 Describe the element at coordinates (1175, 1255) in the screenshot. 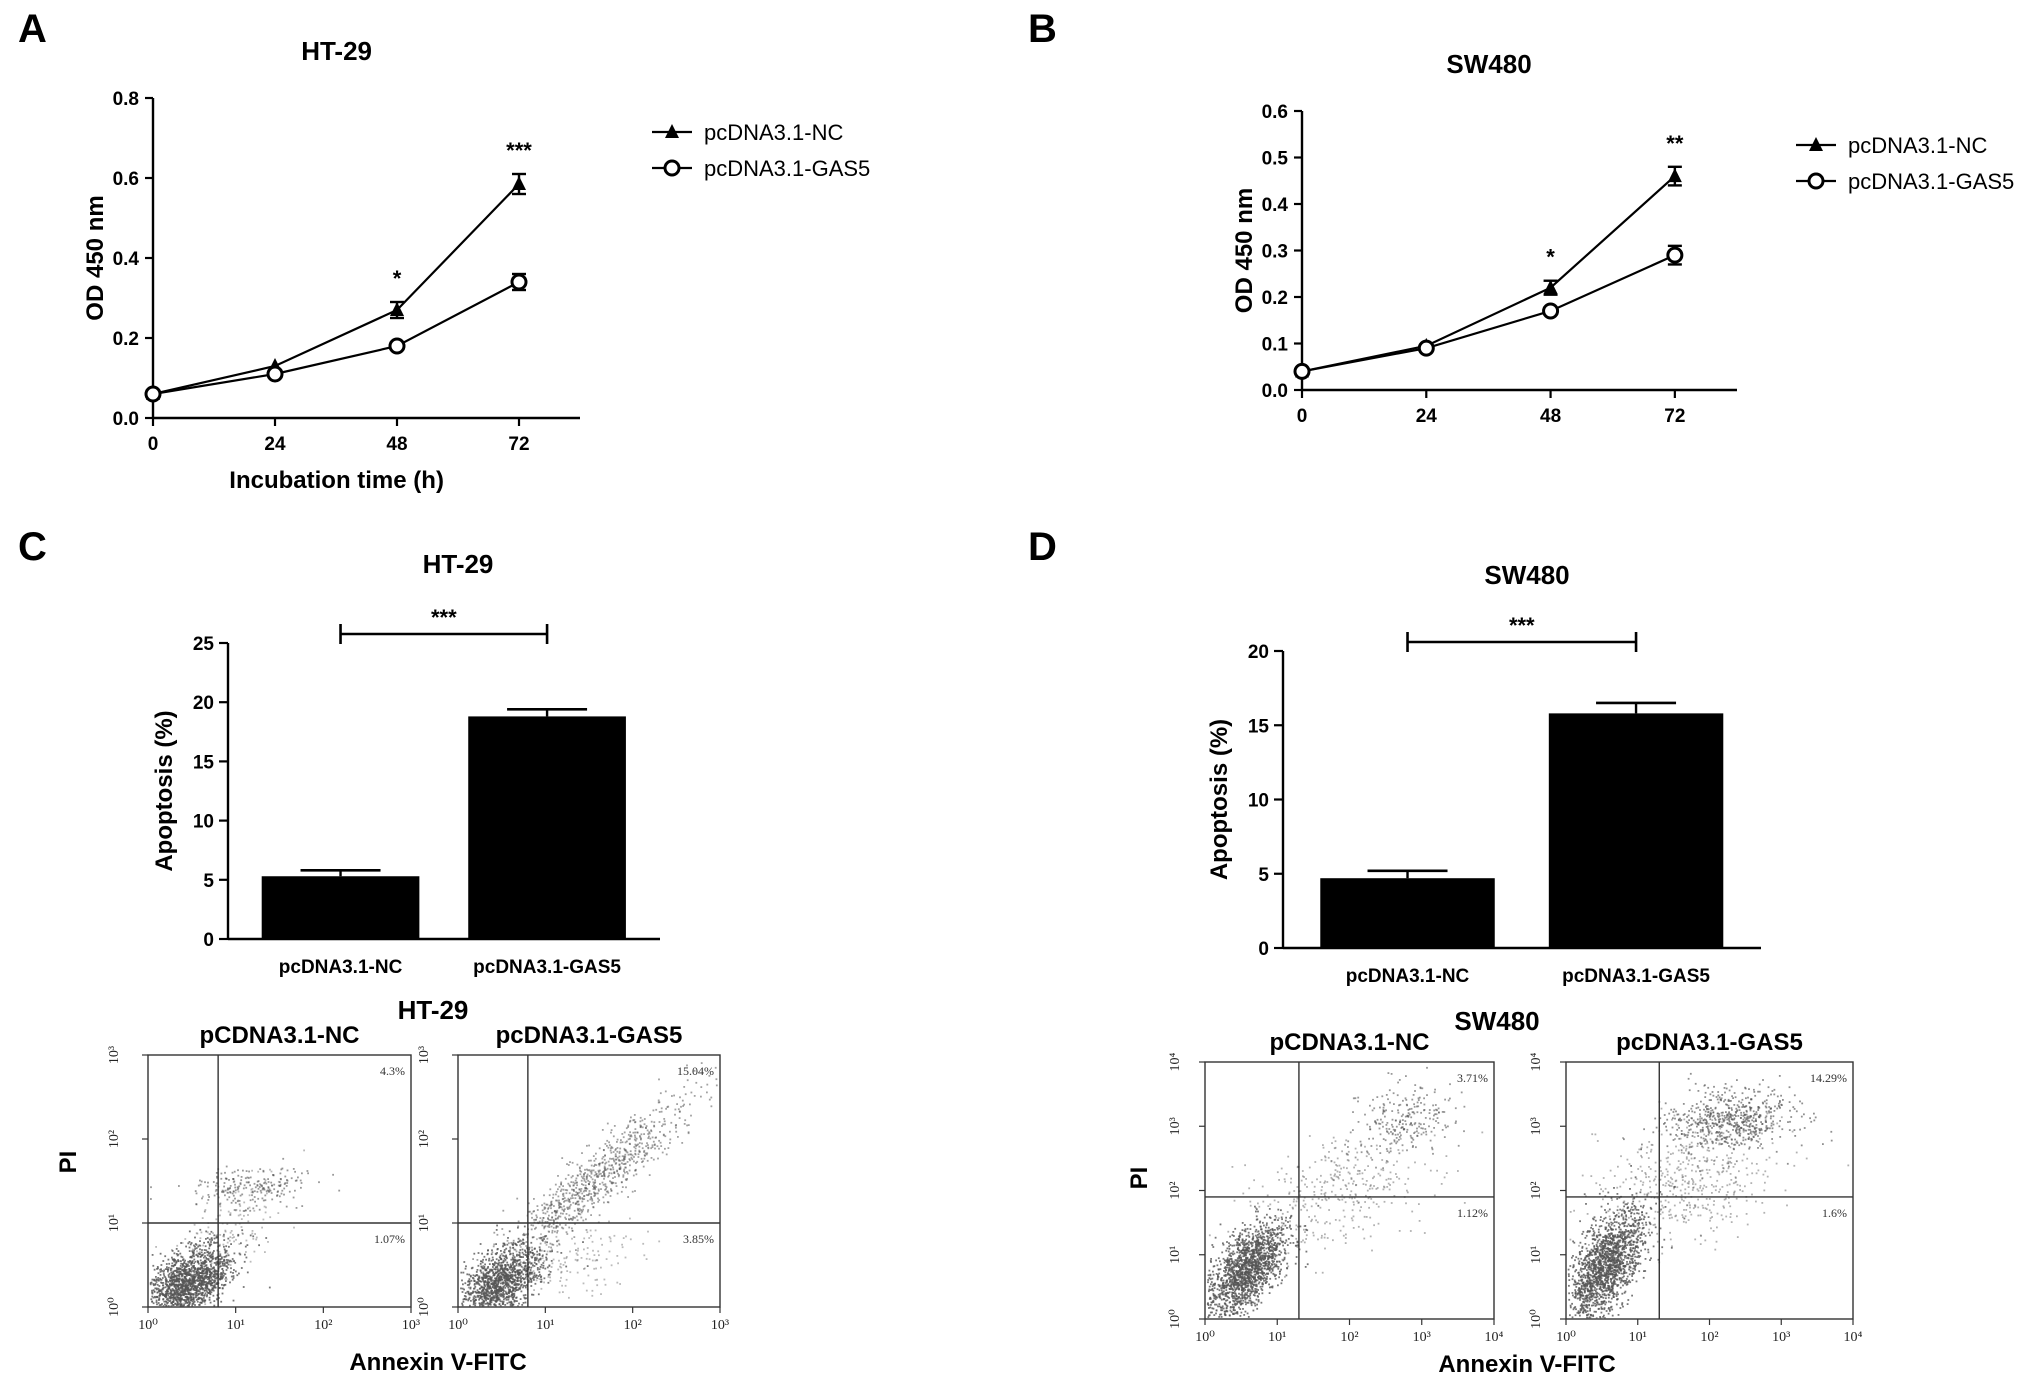

I see `y-tick-label: 10¹` at that location.